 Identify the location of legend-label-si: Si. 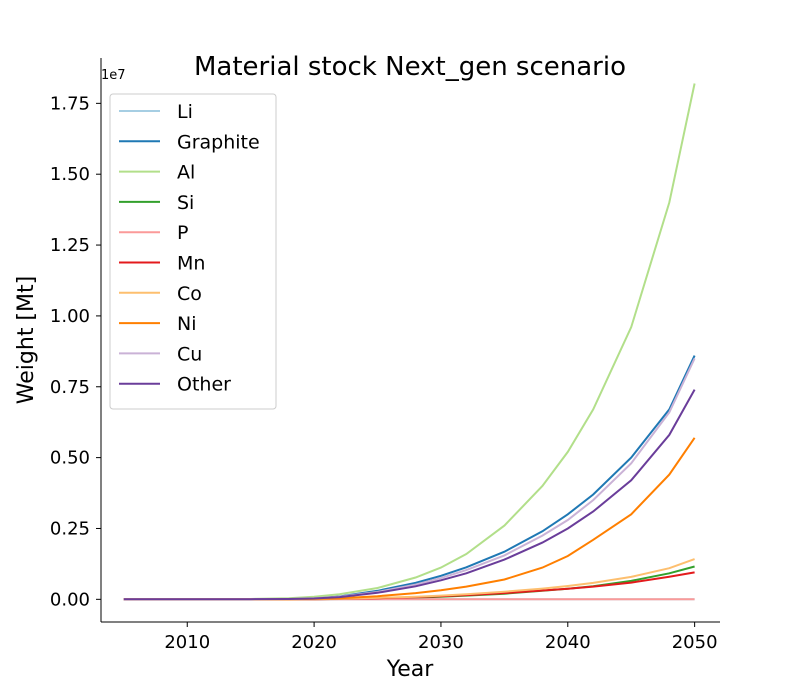
(185, 203).